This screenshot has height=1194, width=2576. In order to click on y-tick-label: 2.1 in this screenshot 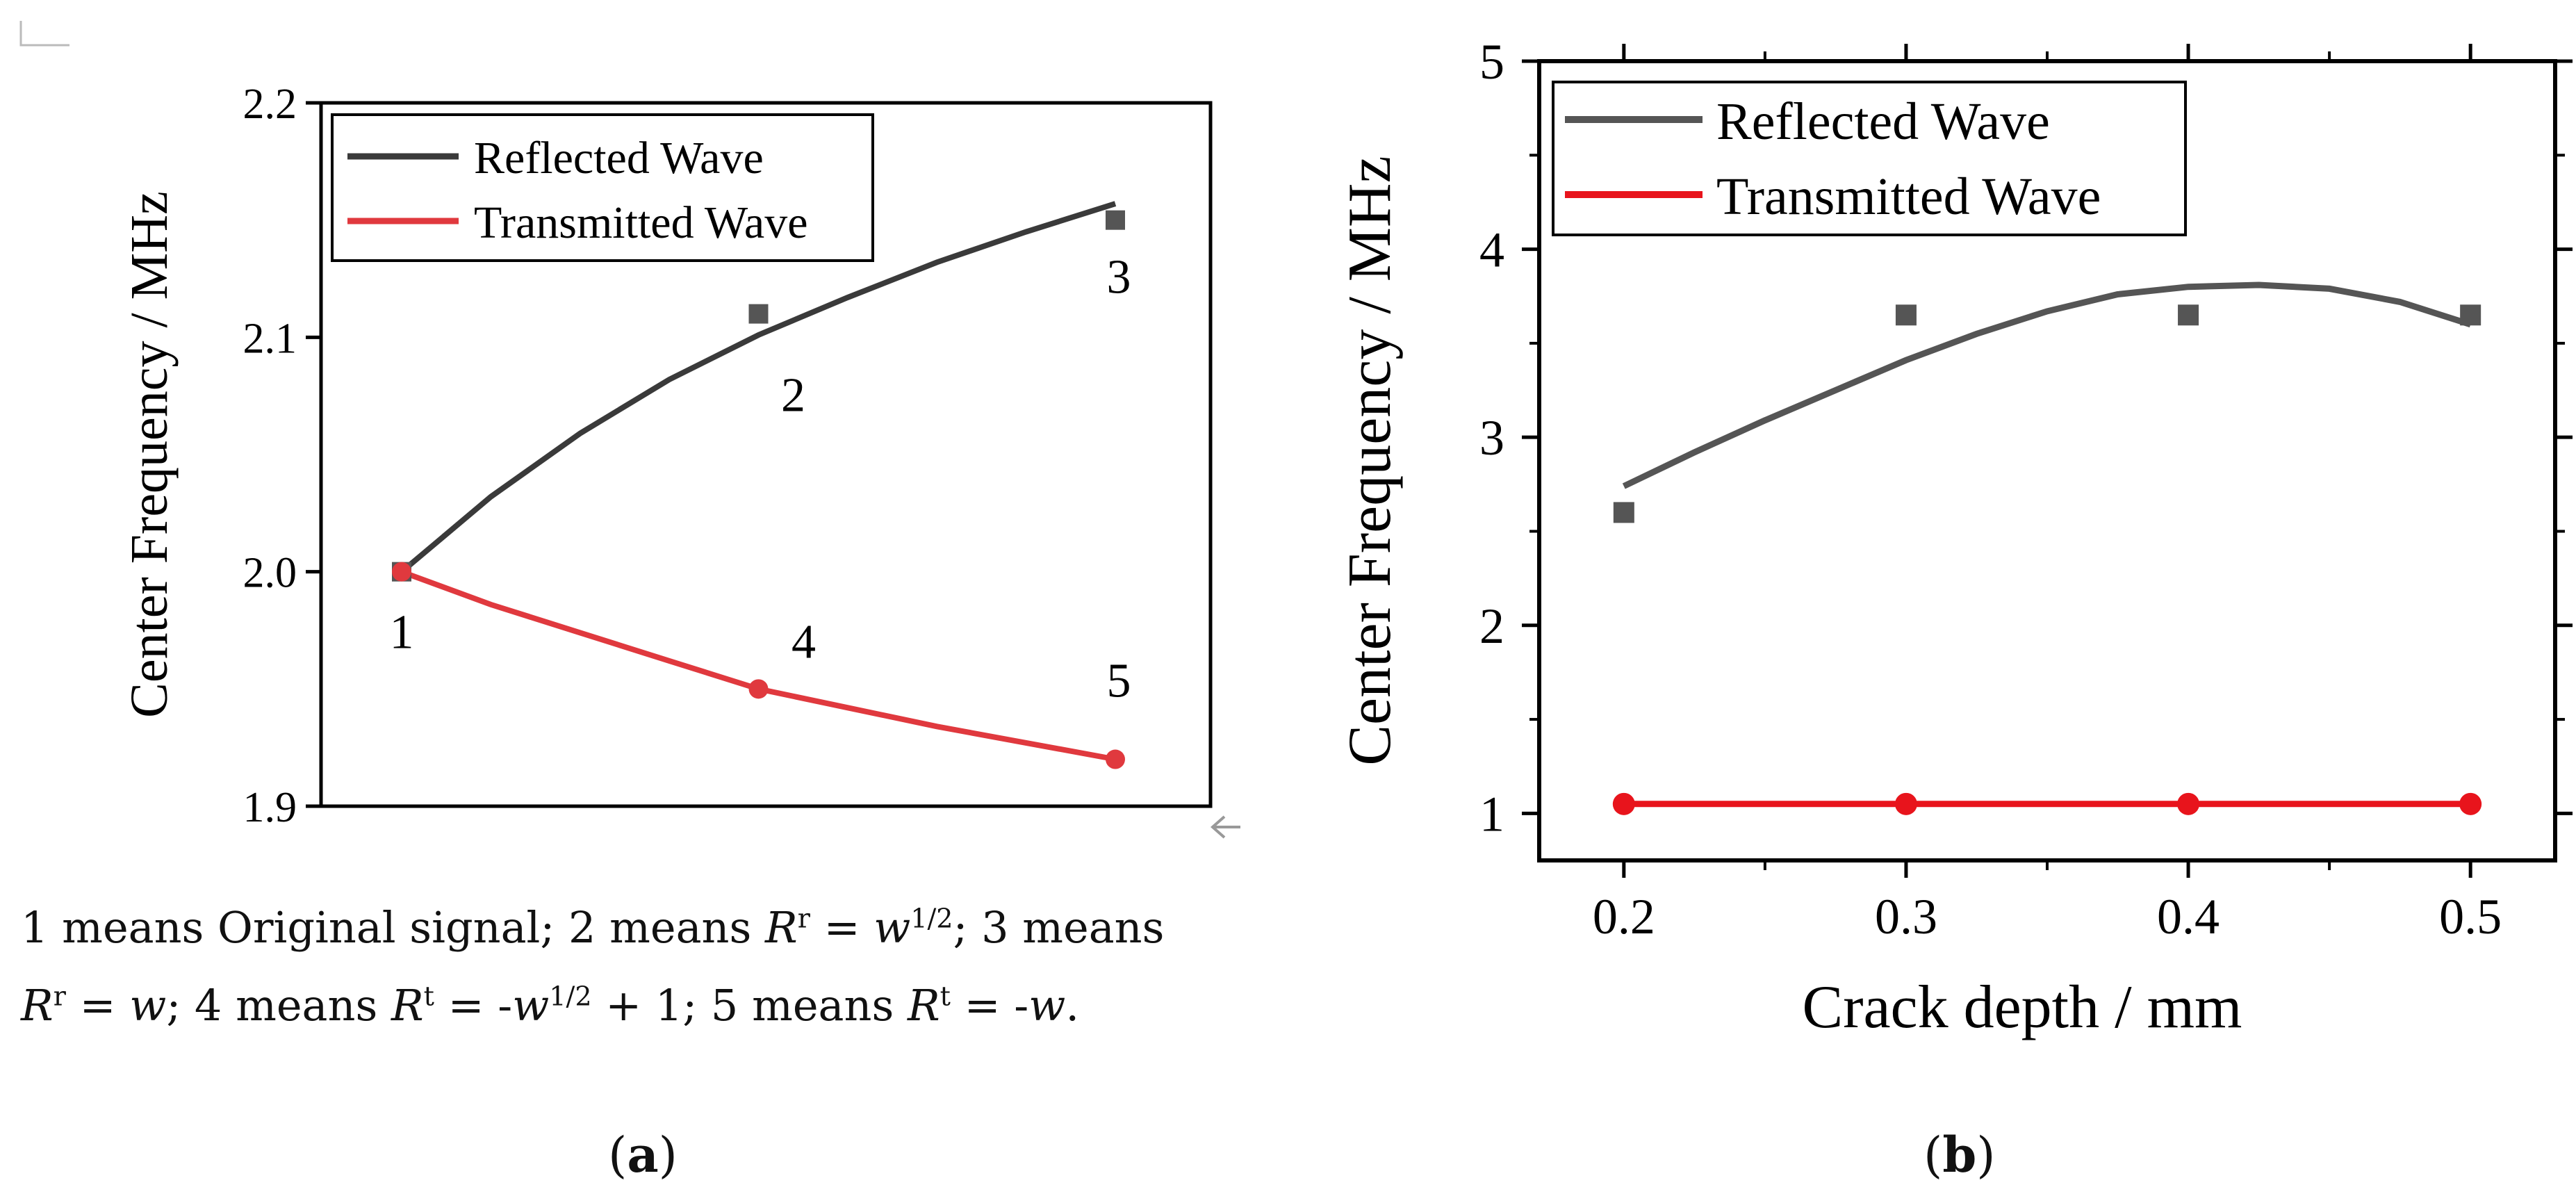, I will do `click(270, 338)`.